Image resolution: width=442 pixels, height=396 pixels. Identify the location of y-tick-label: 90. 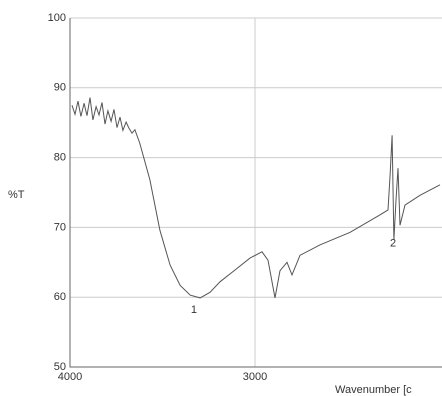
(60, 88).